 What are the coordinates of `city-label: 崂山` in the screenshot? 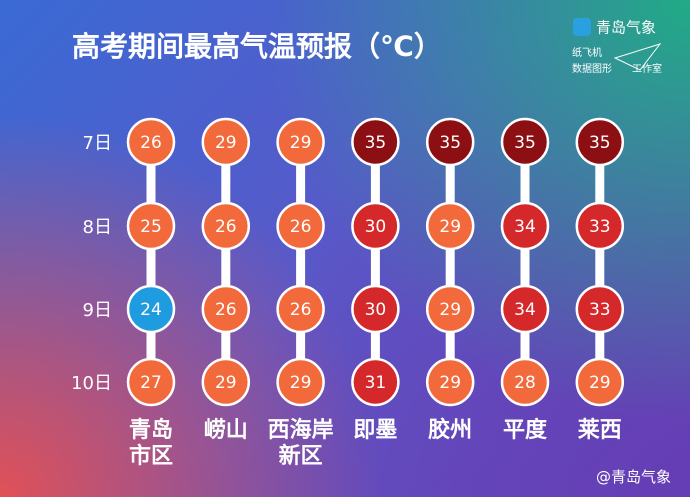 It's located at (225, 430).